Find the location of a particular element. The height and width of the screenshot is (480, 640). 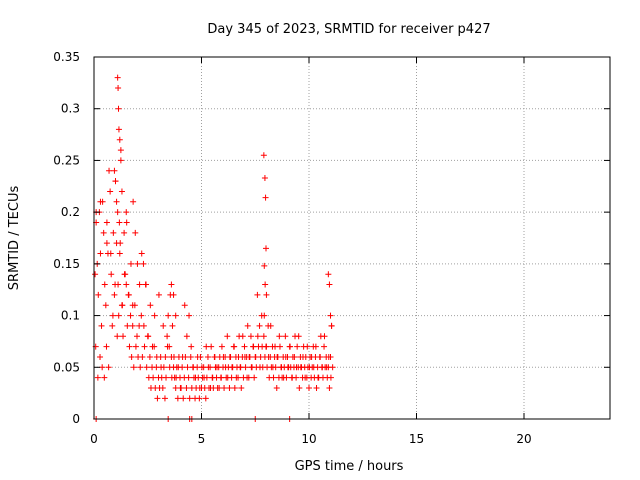

y-tick-label: 0.1 is located at coordinates (70, 316).